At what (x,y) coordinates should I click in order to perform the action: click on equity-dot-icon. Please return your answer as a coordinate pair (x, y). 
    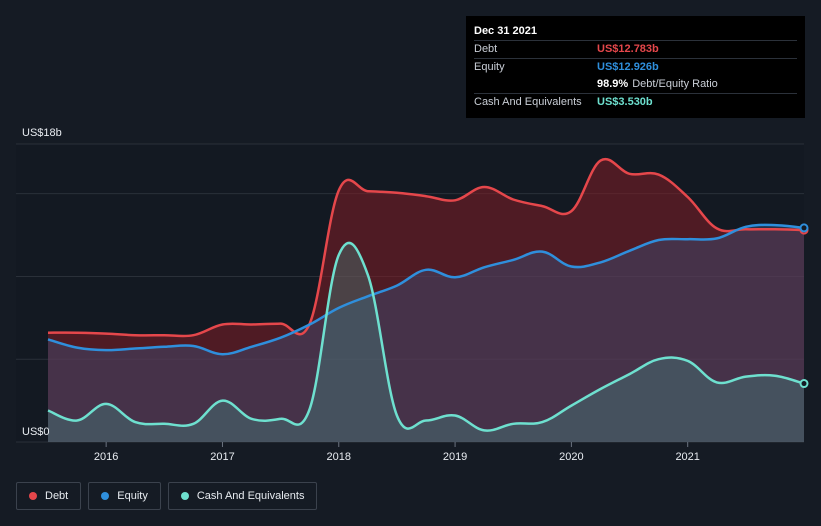
    Looking at the image, I should click on (105, 496).